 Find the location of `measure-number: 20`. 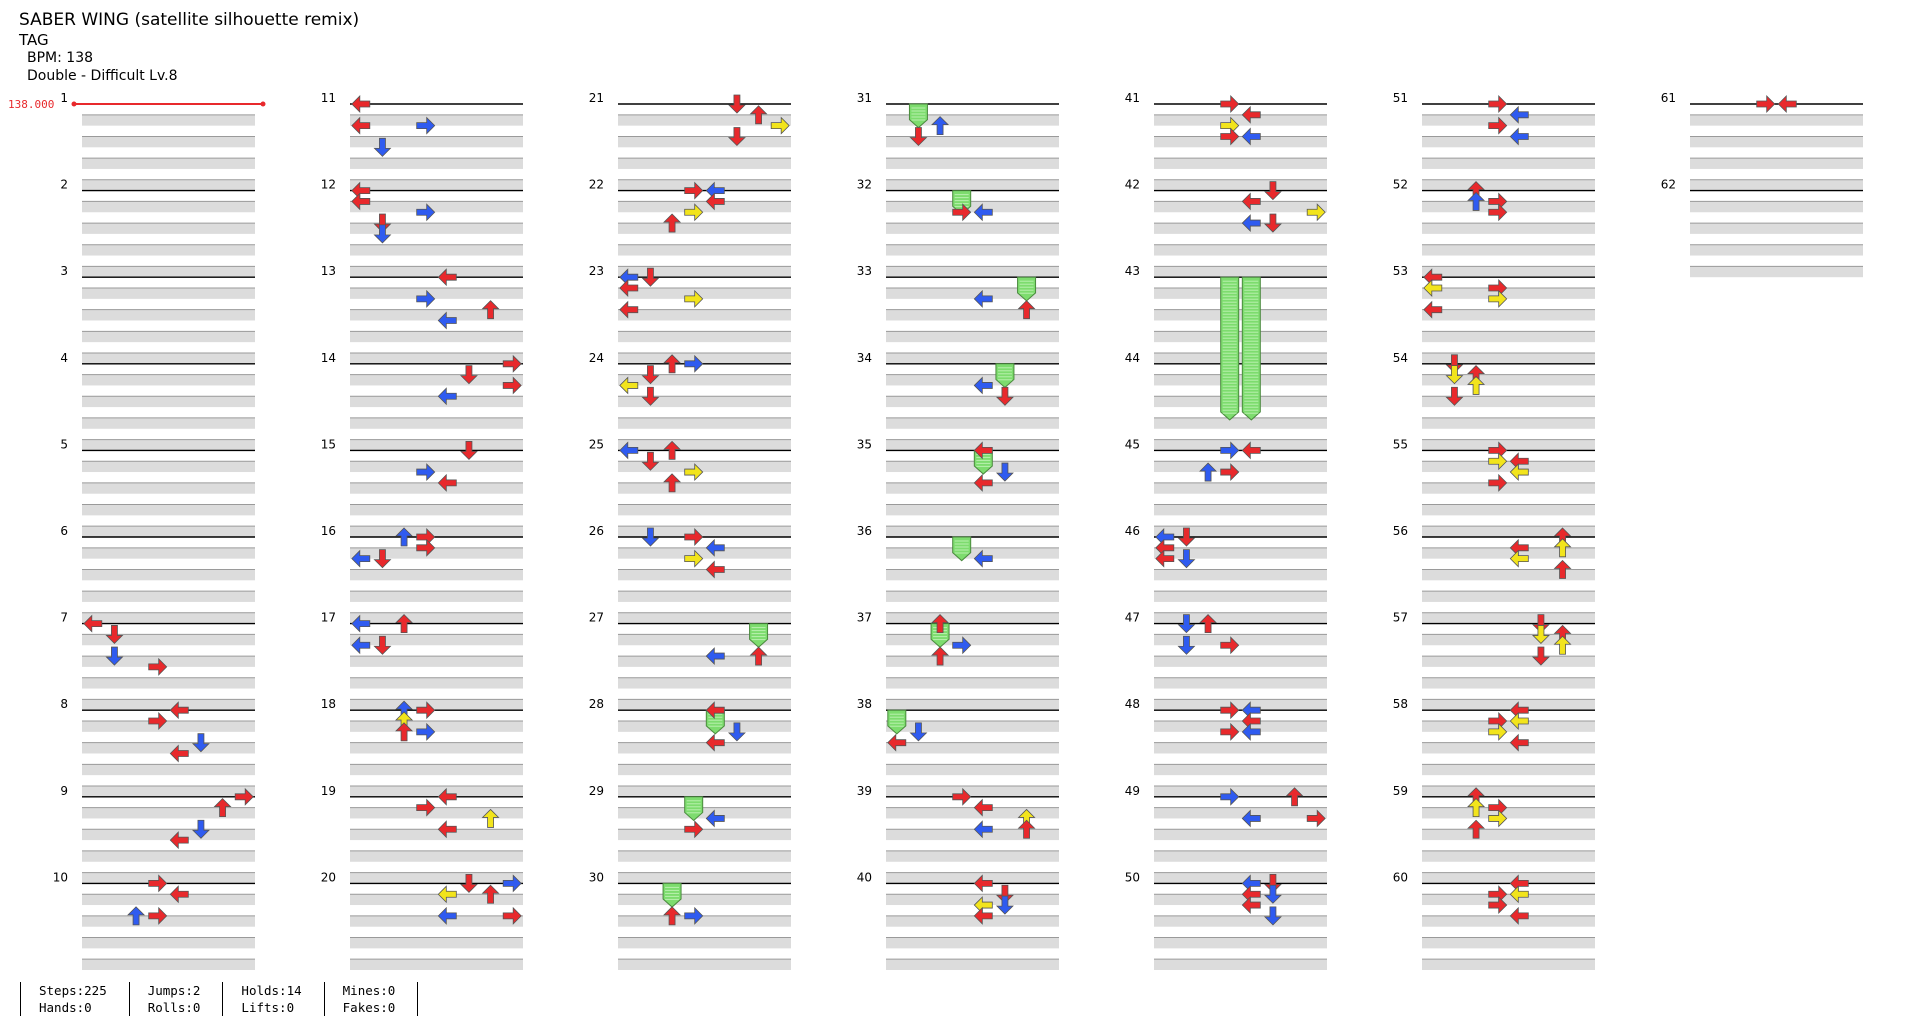

measure-number: 20 is located at coordinates (328, 877).